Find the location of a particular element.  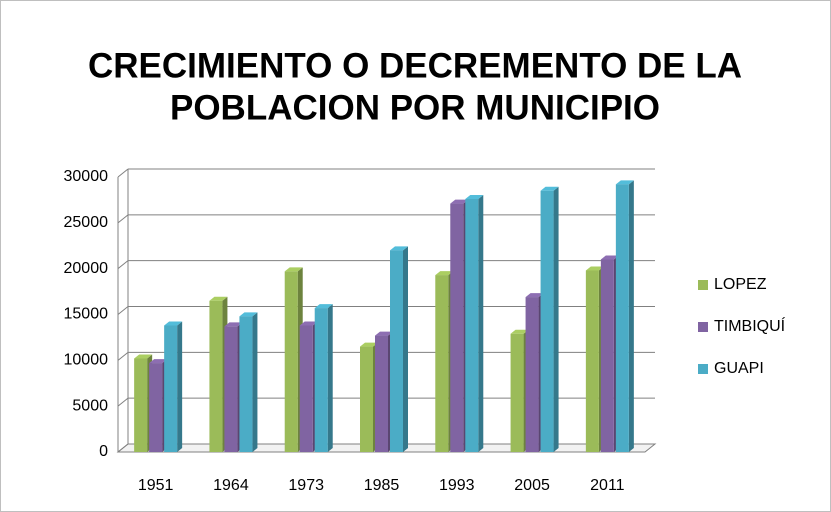

x-tick-label: 1973 is located at coordinates (306, 485).